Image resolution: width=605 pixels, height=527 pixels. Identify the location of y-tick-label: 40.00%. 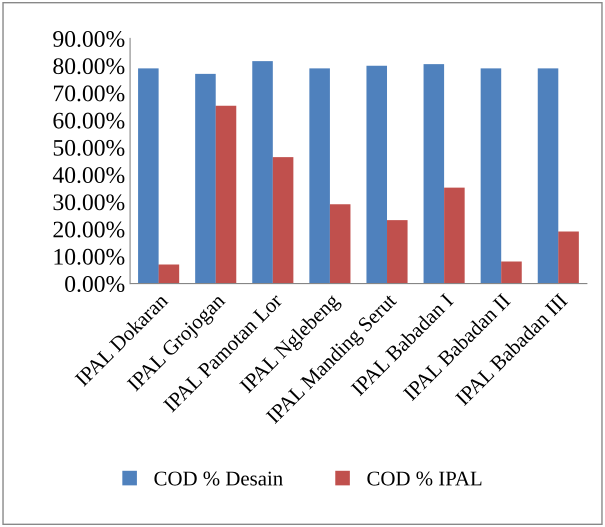
(88, 175).